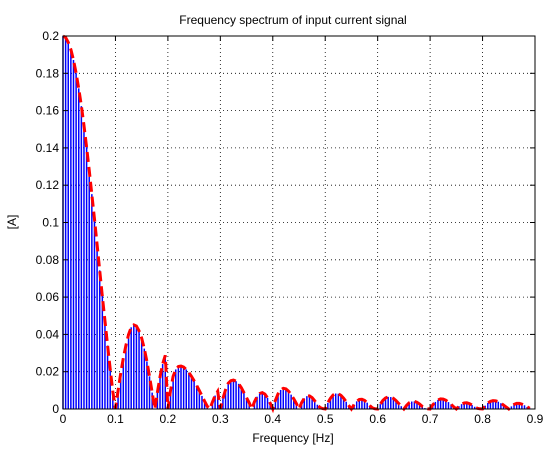 The width and height of the screenshot is (550, 453). I want to click on x-axis-label: Frequency [Hz], so click(292, 438).